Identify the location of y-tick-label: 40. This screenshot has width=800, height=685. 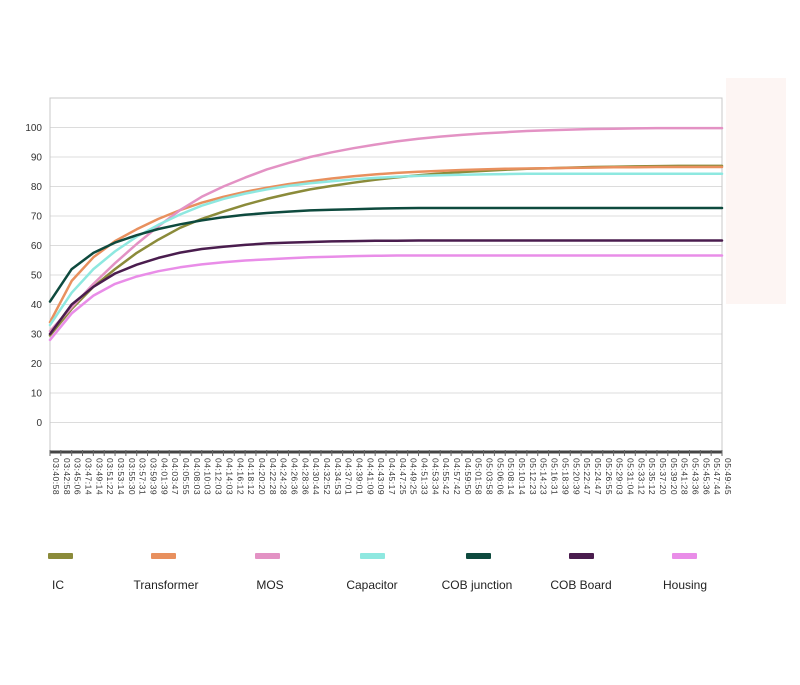
(37, 305).